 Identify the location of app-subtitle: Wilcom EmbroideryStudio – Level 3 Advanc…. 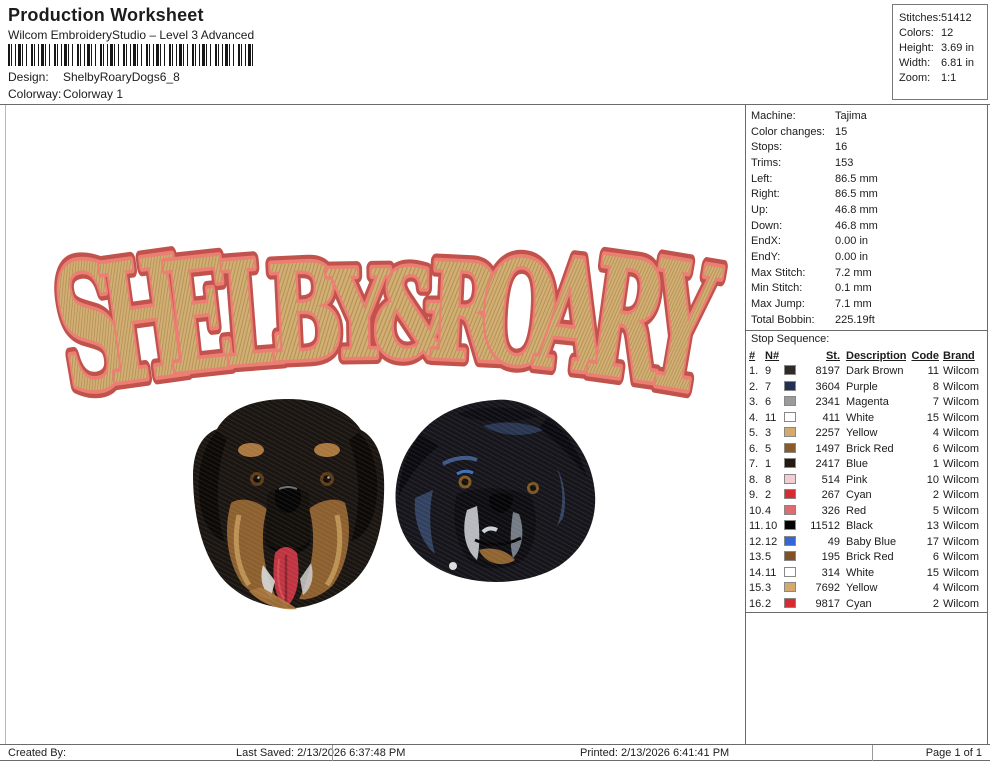
(131, 35).